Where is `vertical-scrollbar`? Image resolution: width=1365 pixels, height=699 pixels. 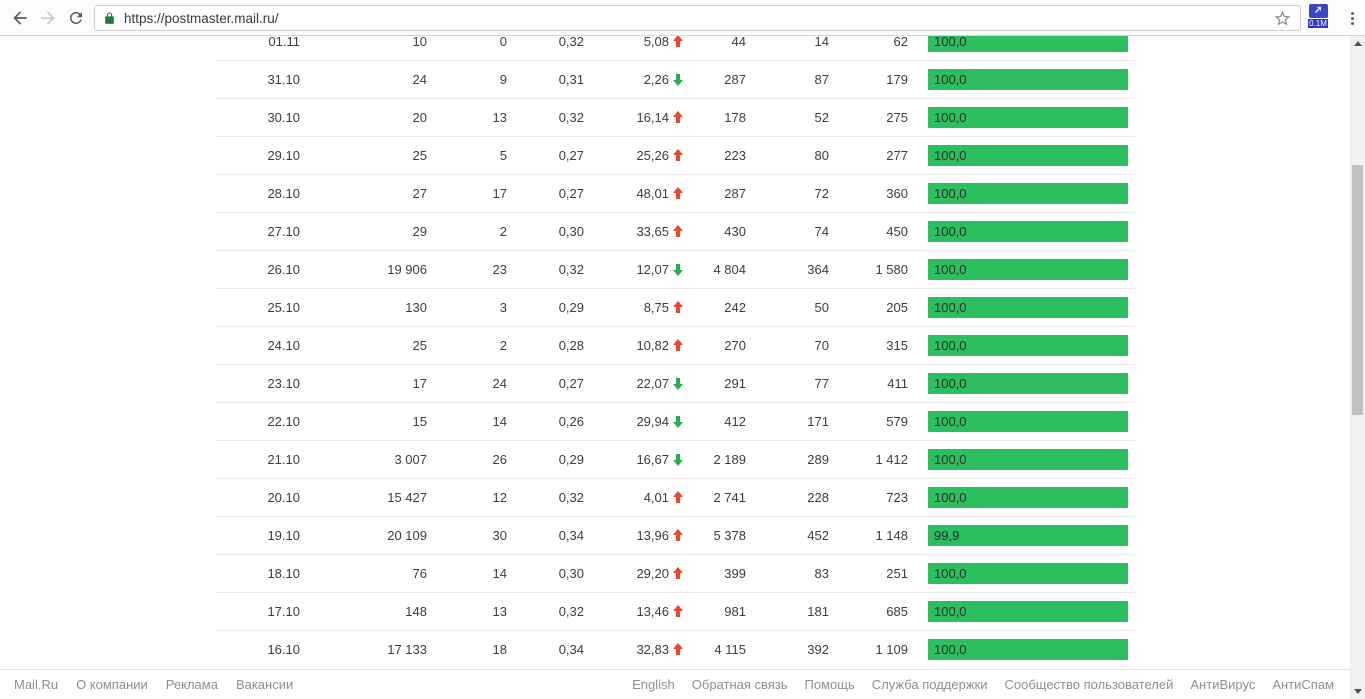 vertical-scrollbar is located at coordinates (1357, 367).